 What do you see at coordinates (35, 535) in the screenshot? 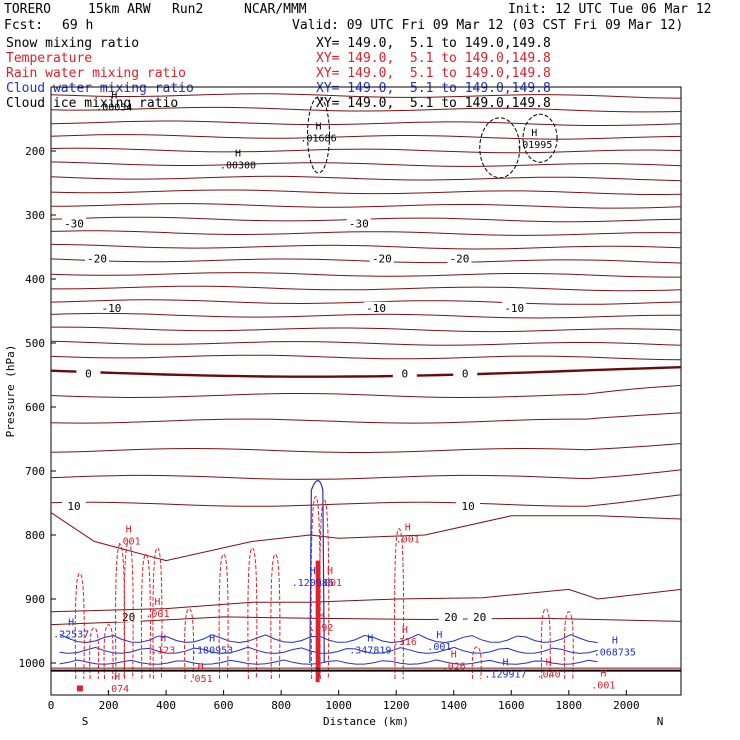
I see `y-tick-label: 800` at bounding box center [35, 535].